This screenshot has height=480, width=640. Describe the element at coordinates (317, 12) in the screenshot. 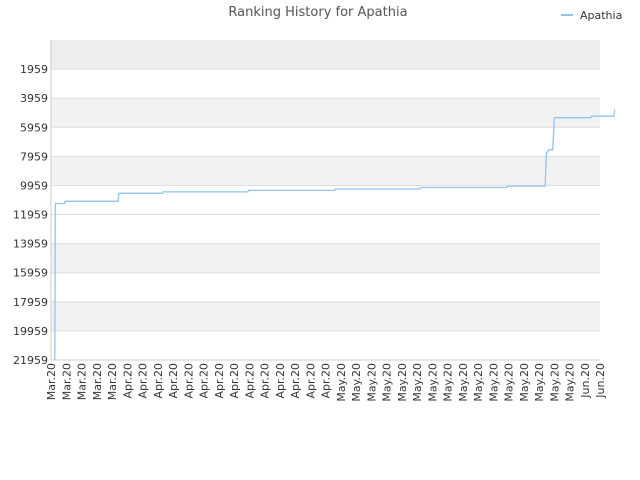

I see `chart-title: Ranking History for Apathia` at that location.